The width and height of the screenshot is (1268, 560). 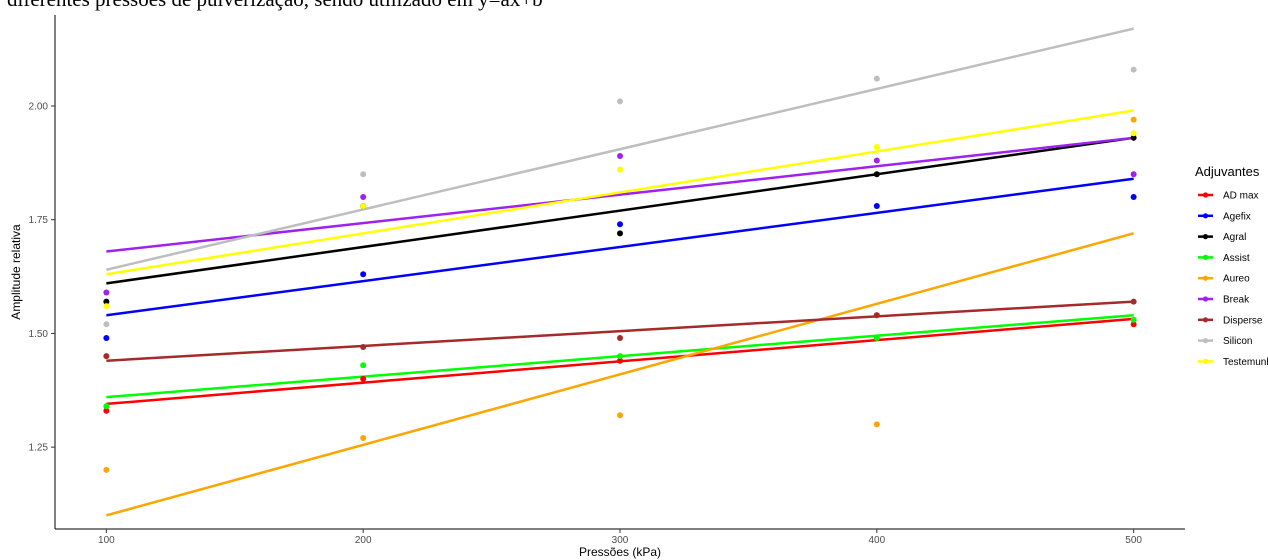 What do you see at coordinates (106, 540) in the screenshot?
I see `x-tick-label: 100` at bounding box center [106, 540].